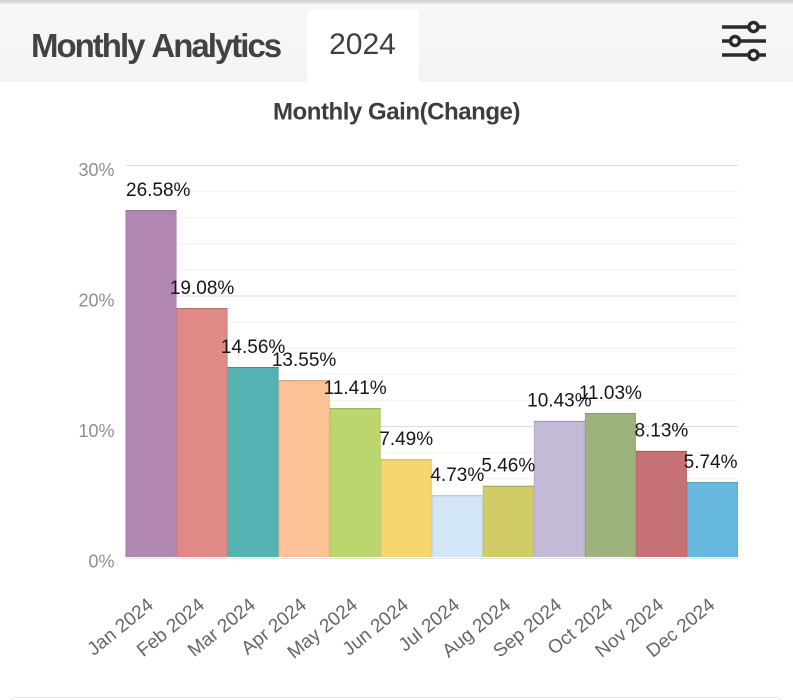  What do you see at coordinates (406, 439) in the screenshot?
I see `svg-text: 7.49%` at bounding box center [406, 439].